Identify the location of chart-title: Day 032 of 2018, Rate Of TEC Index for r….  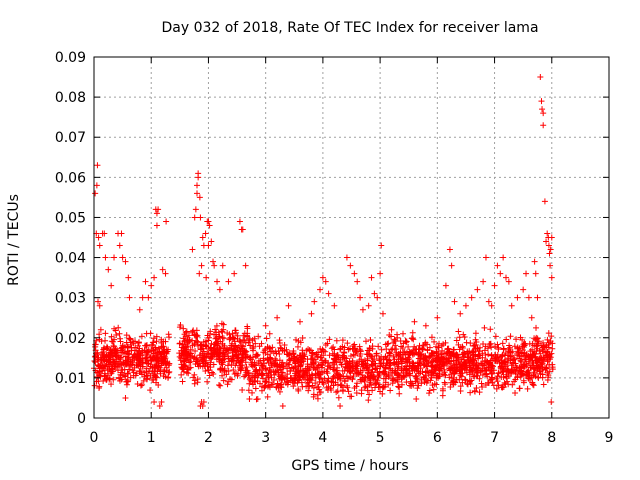
(349, 28).